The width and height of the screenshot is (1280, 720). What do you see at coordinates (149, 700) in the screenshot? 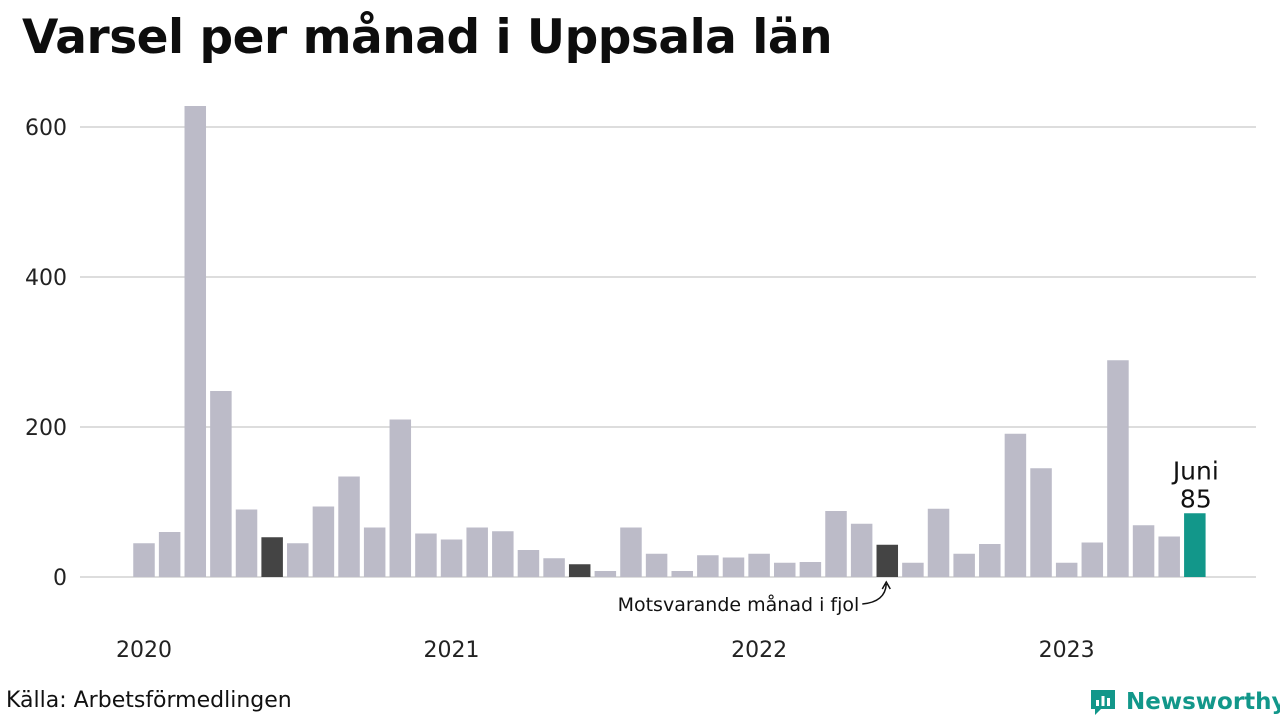
I see `source-note: Källa: Arbetsförmedlingen` at bounding box center [149, 700].